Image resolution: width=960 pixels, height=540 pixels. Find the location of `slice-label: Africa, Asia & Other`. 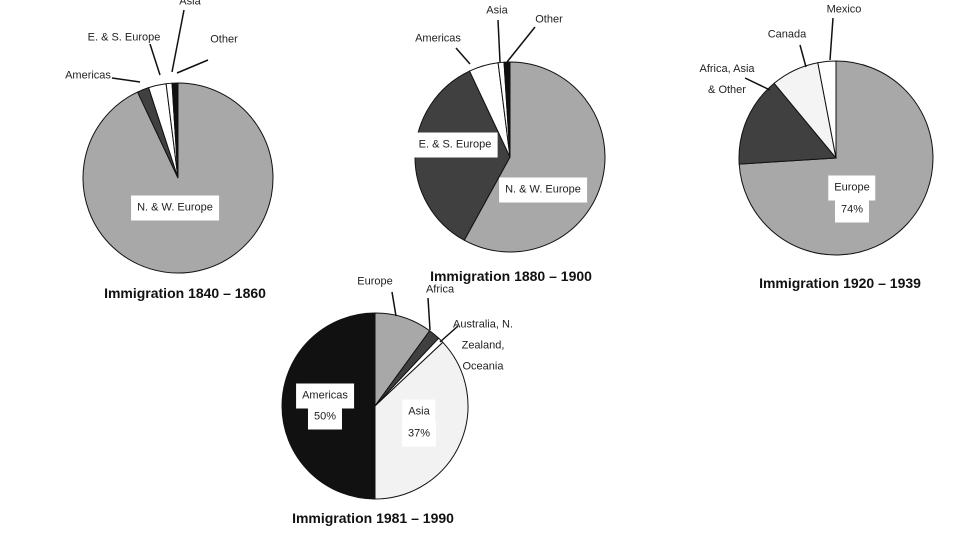

slice-label: Africa, Asia & Other is located at coordinates (727, 79).